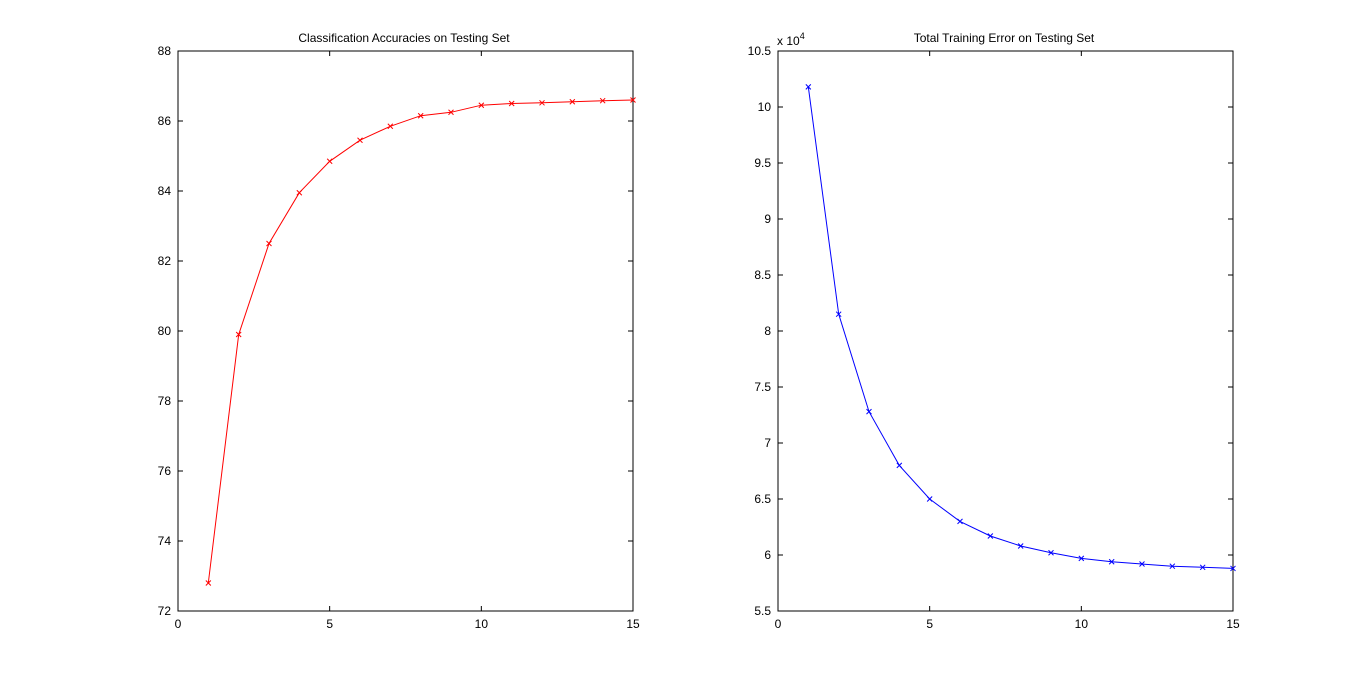 This screenshot has width=1362, height=687. I want to click on error-y-tick-label: 8, so click(767, 331).